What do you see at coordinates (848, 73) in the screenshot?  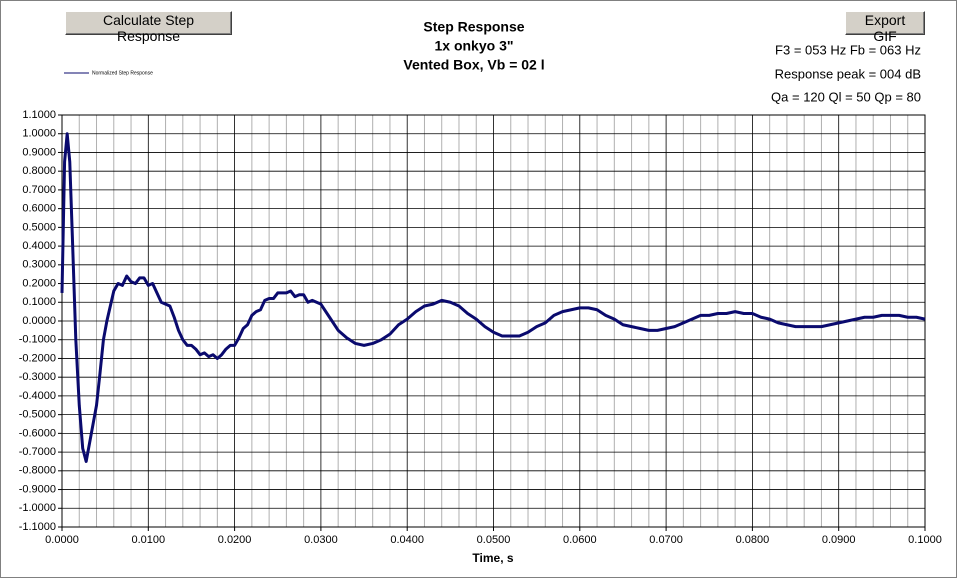 I see `info-text: Response peak = 004 dB` at bounding box center [848, 73].